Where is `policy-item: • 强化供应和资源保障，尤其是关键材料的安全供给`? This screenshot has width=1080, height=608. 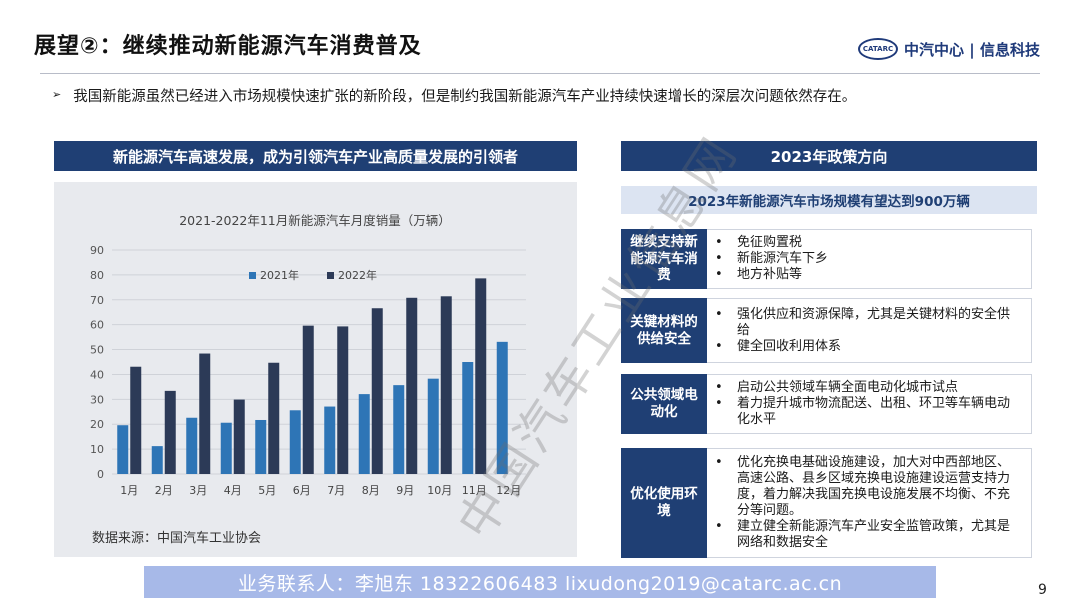
policy-item: • 强化供应和资源保障，尤其是关键材料的安全供给 is located at coordinates (868, 323).